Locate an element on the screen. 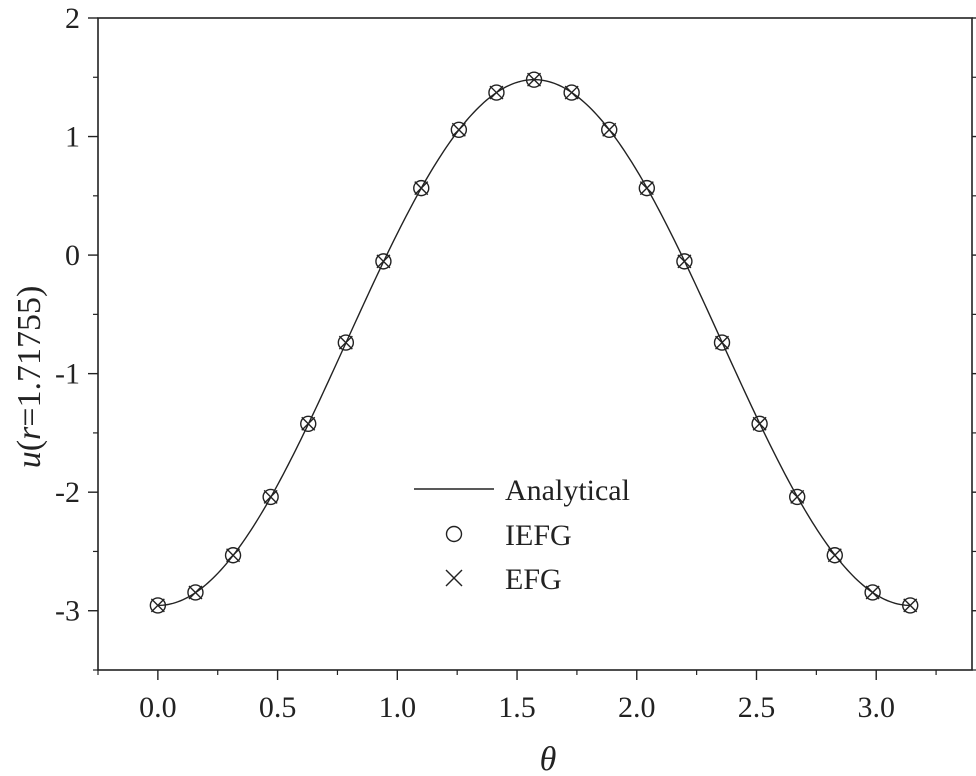 This screenshot has width=976, height=776. x-tick-label: 2.5 is located at coordinates (757, 707).